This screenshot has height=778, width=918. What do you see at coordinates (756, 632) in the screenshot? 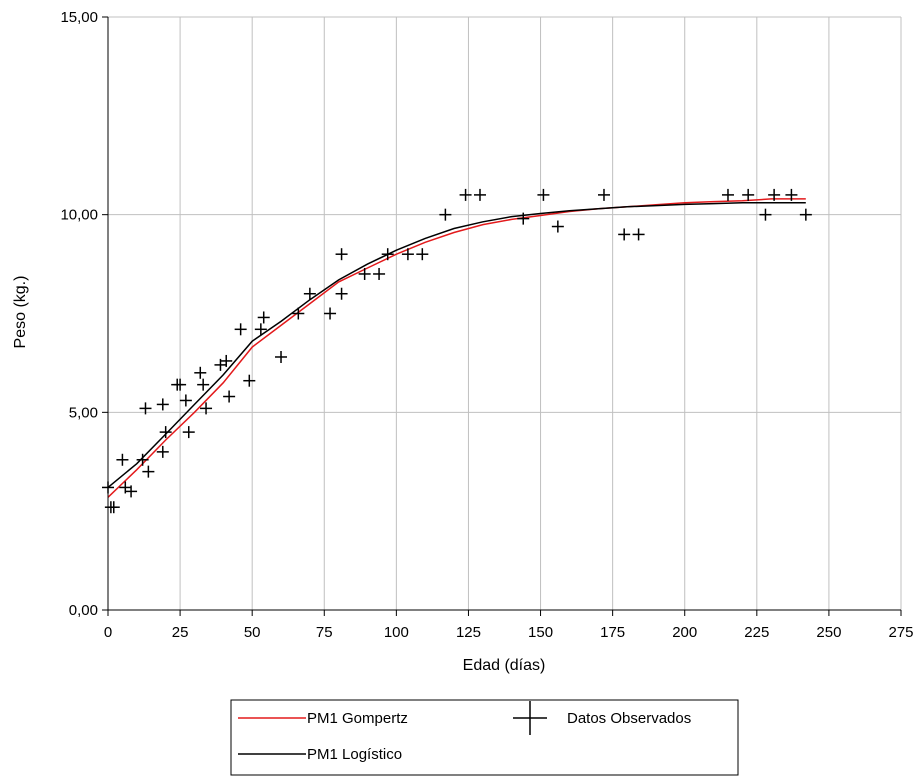
I see `x-tick-label: 225` at bounding box center [756, 632].